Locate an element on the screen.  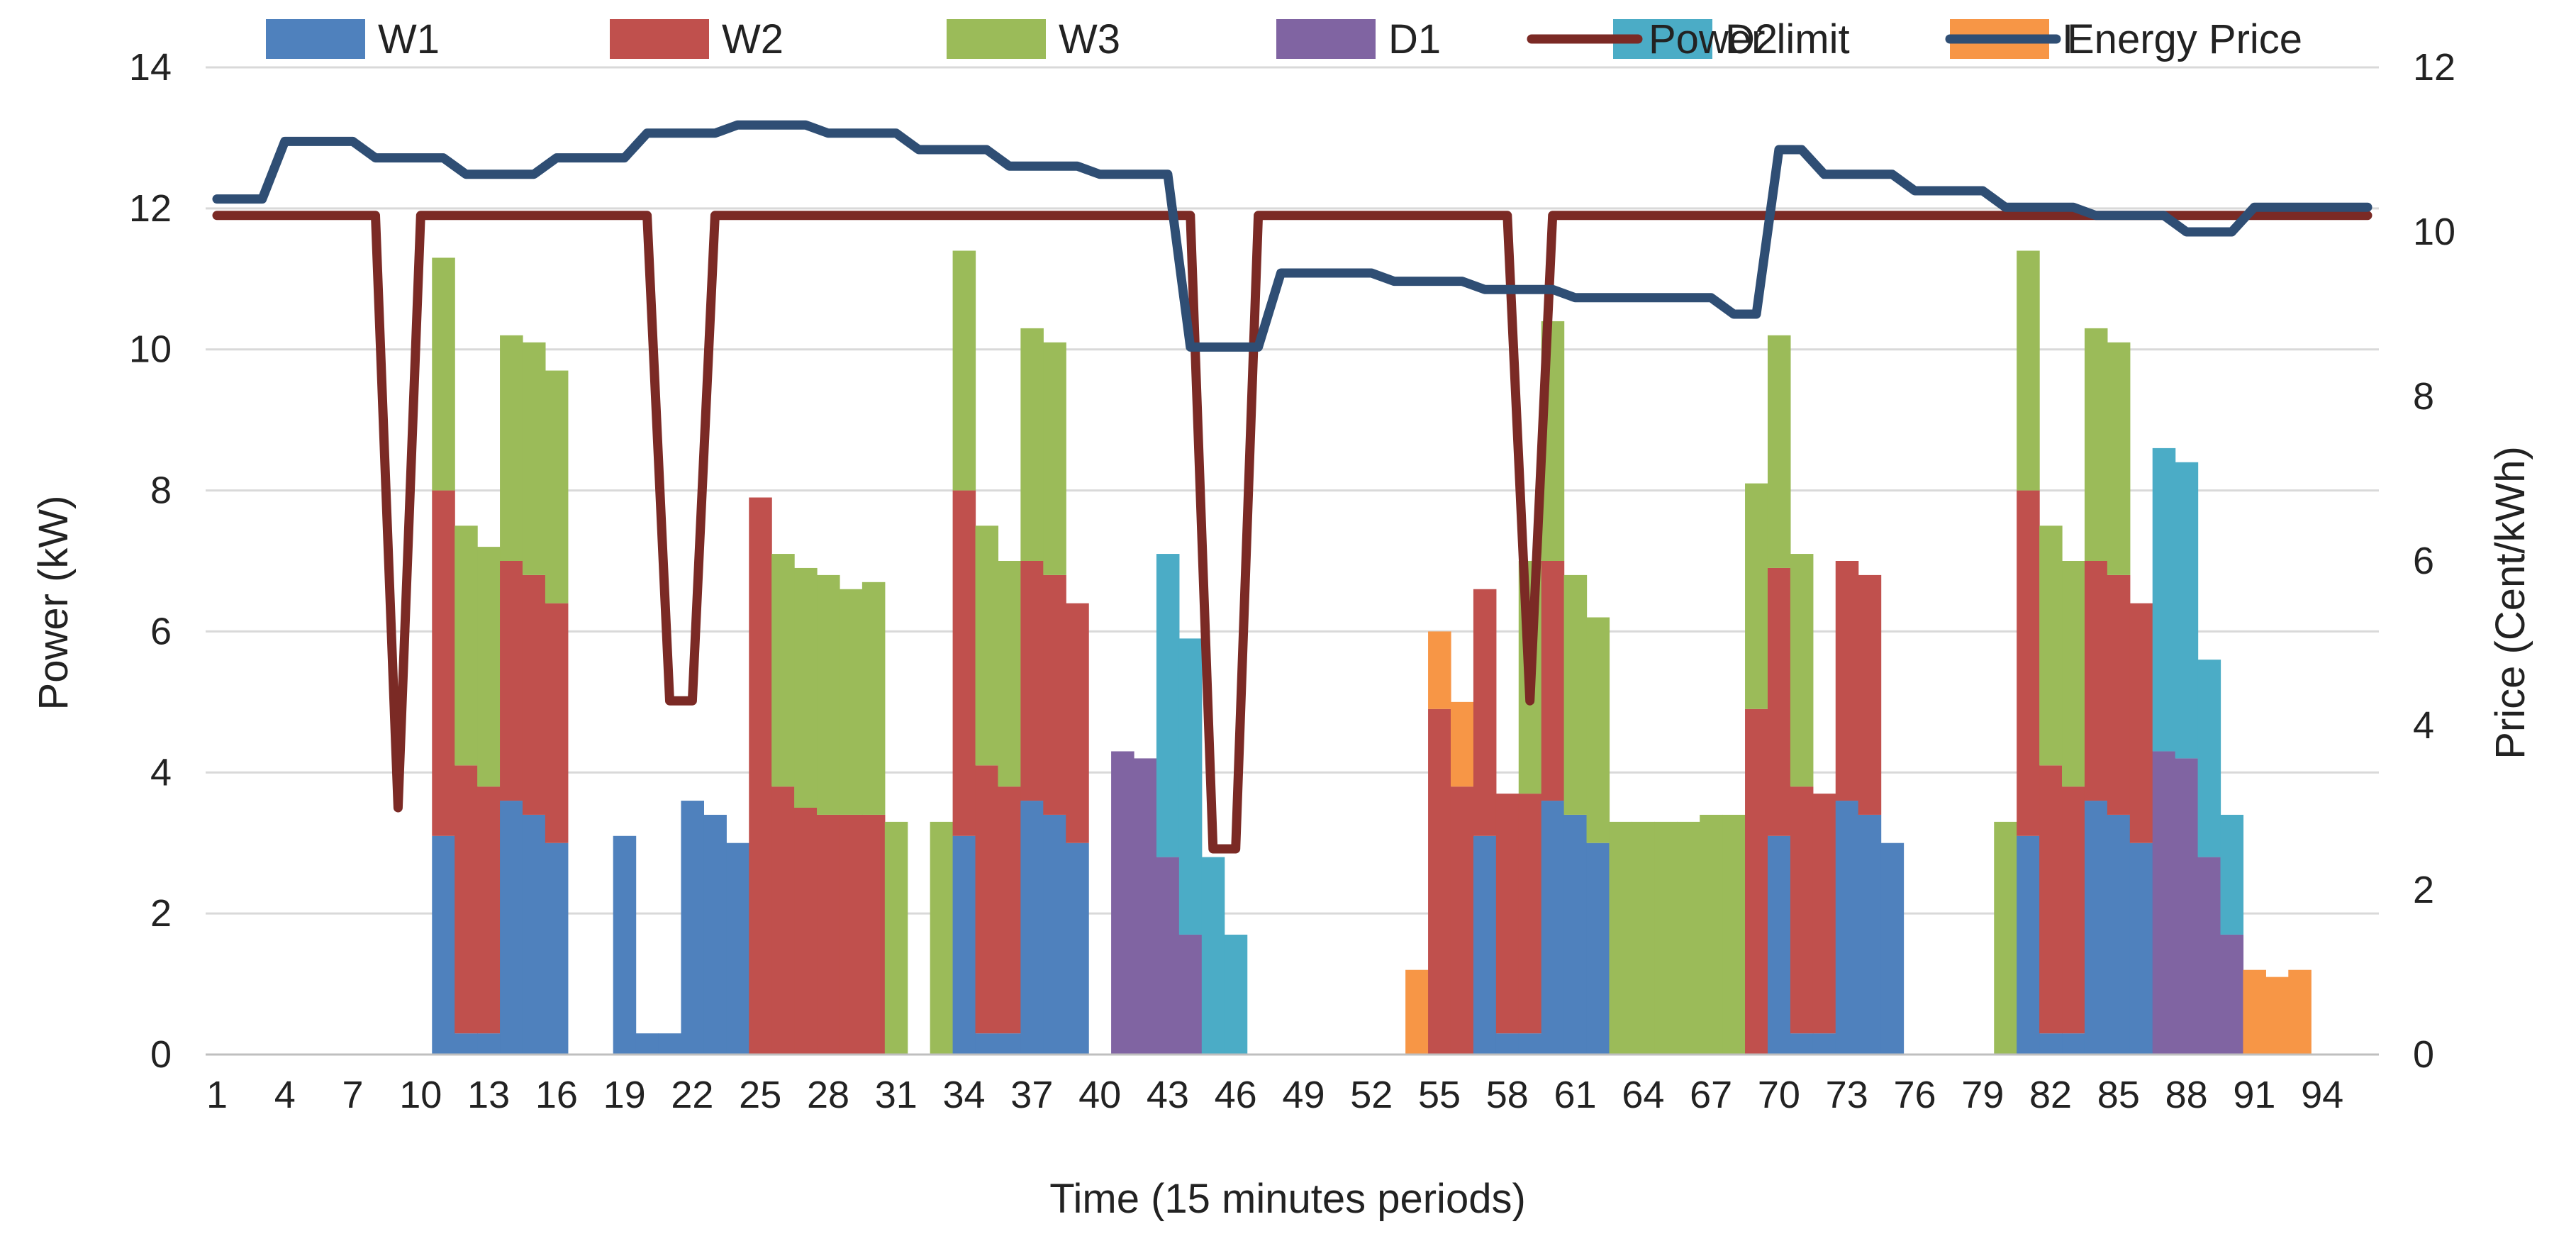
x-tick-label: 85 is located at coordinates (2118, 1095).